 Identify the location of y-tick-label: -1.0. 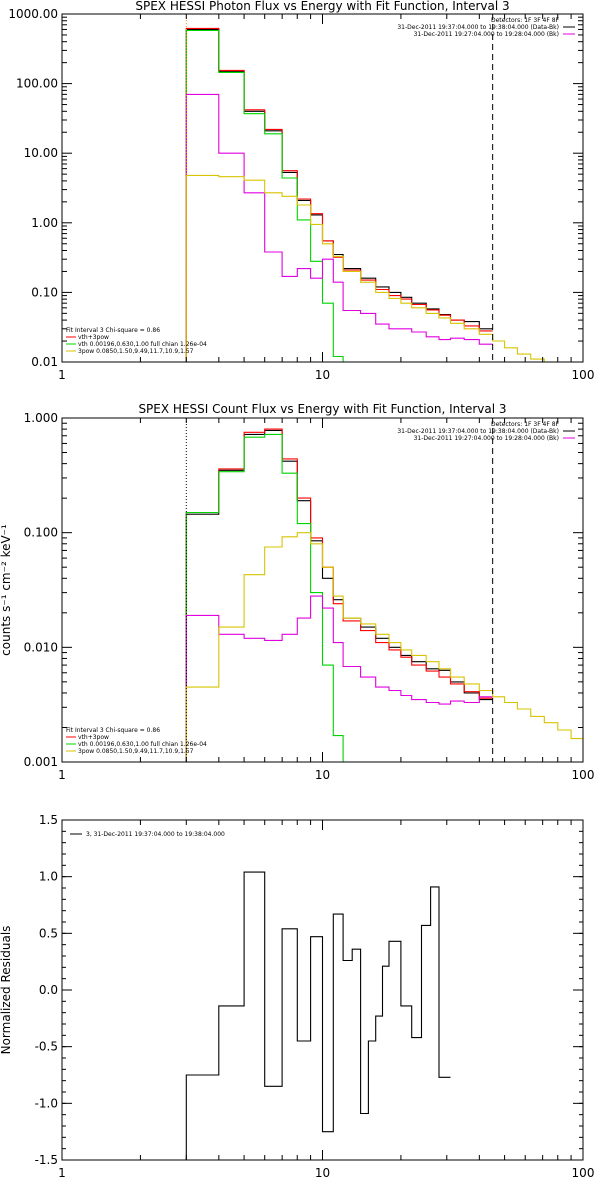
(46, 1103).